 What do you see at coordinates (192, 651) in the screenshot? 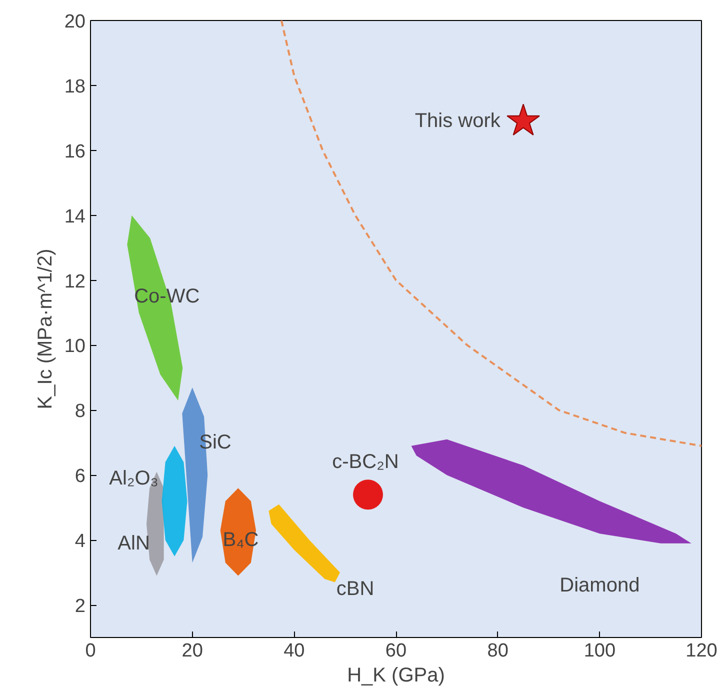
I see `x-tick-label: 20` at bounding box center [192, 651].